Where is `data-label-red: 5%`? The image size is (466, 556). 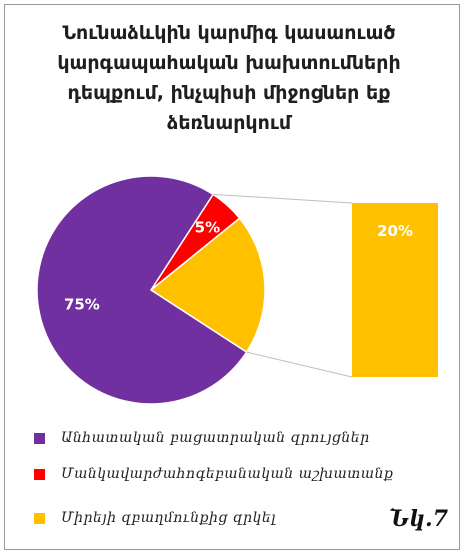
data-label-red: 5% is located at coordinates (207, 227).